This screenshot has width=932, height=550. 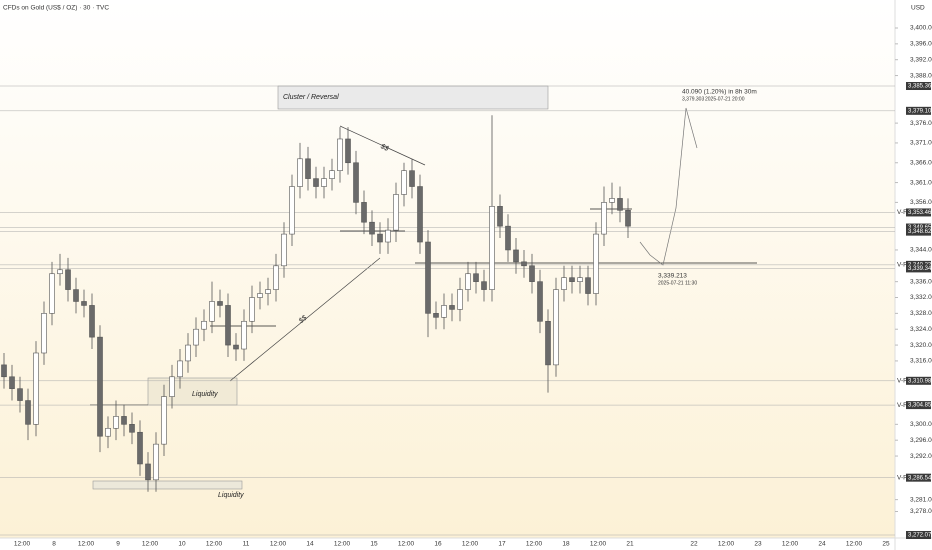 What do you see at coordinates (921, 182) in the screenshot?
I see `y-tick-label: 3,361.000` at bounding box center [921, 182].